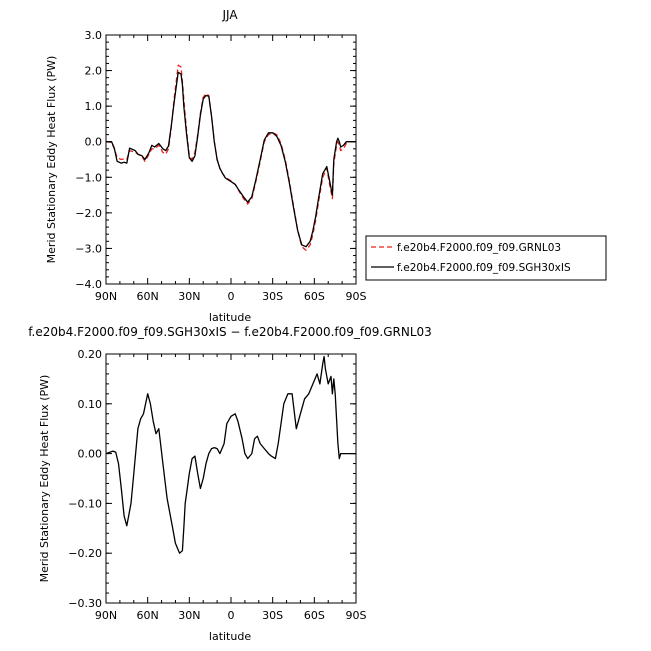 This screenshot has height=651, width=651. What do you see at coordinates (90, 354) in the screenshot?
I see `bottom-y-tick-label: 0.20` at bounding box center [90, 354].